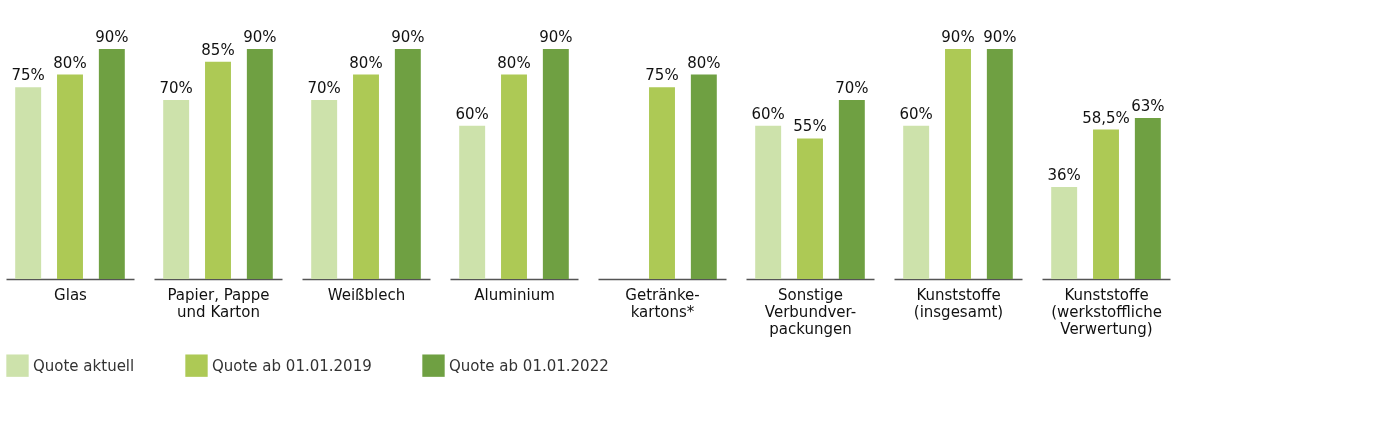 The width and height of the screenshot is (1379, 423). I want to click on legend-label: Quote aktuell, so click(84, 365).